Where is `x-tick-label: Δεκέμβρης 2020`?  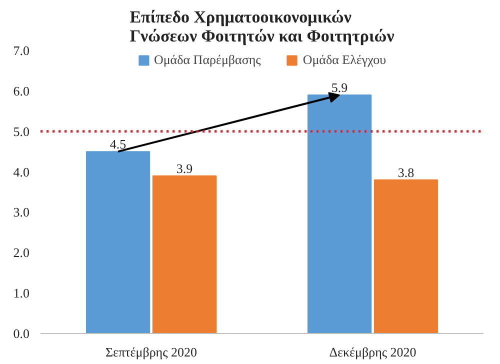
x-tick-label: Δεκέμβρης 2020 is located at coordinates (372, 352).